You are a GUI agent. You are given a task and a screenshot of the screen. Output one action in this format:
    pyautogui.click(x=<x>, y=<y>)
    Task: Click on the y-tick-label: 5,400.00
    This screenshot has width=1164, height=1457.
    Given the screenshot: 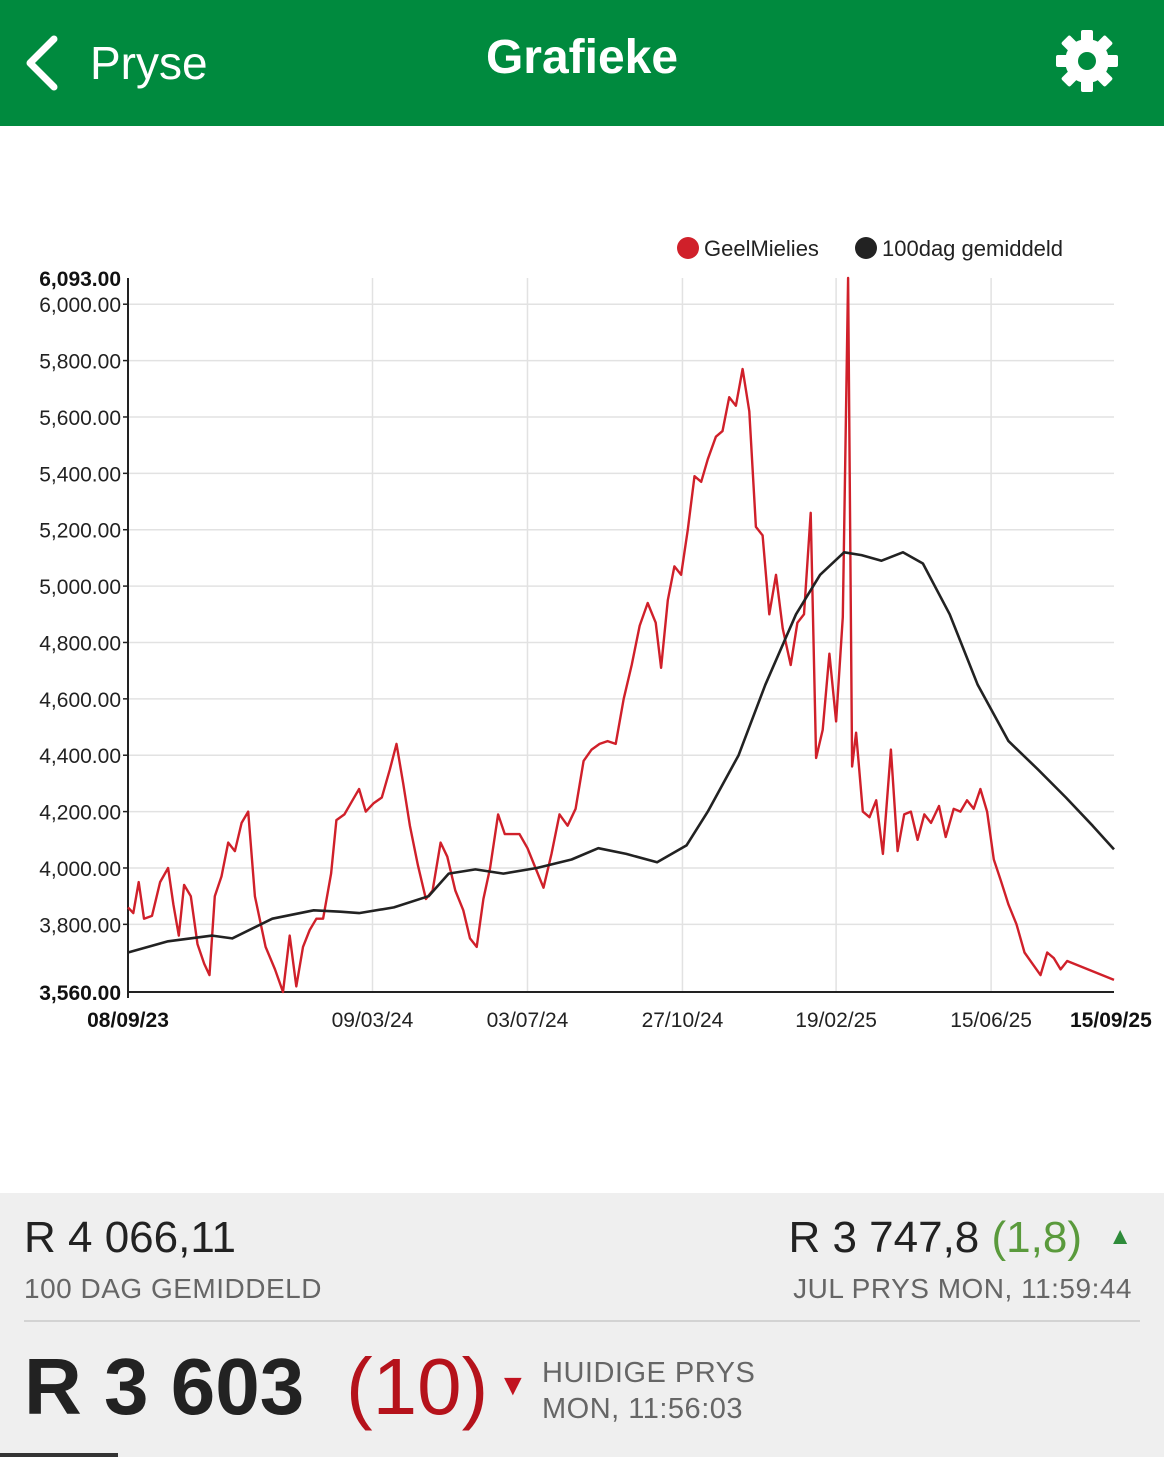 What is the action you would take?
    pyautogui.click(x=80, y=474)
    